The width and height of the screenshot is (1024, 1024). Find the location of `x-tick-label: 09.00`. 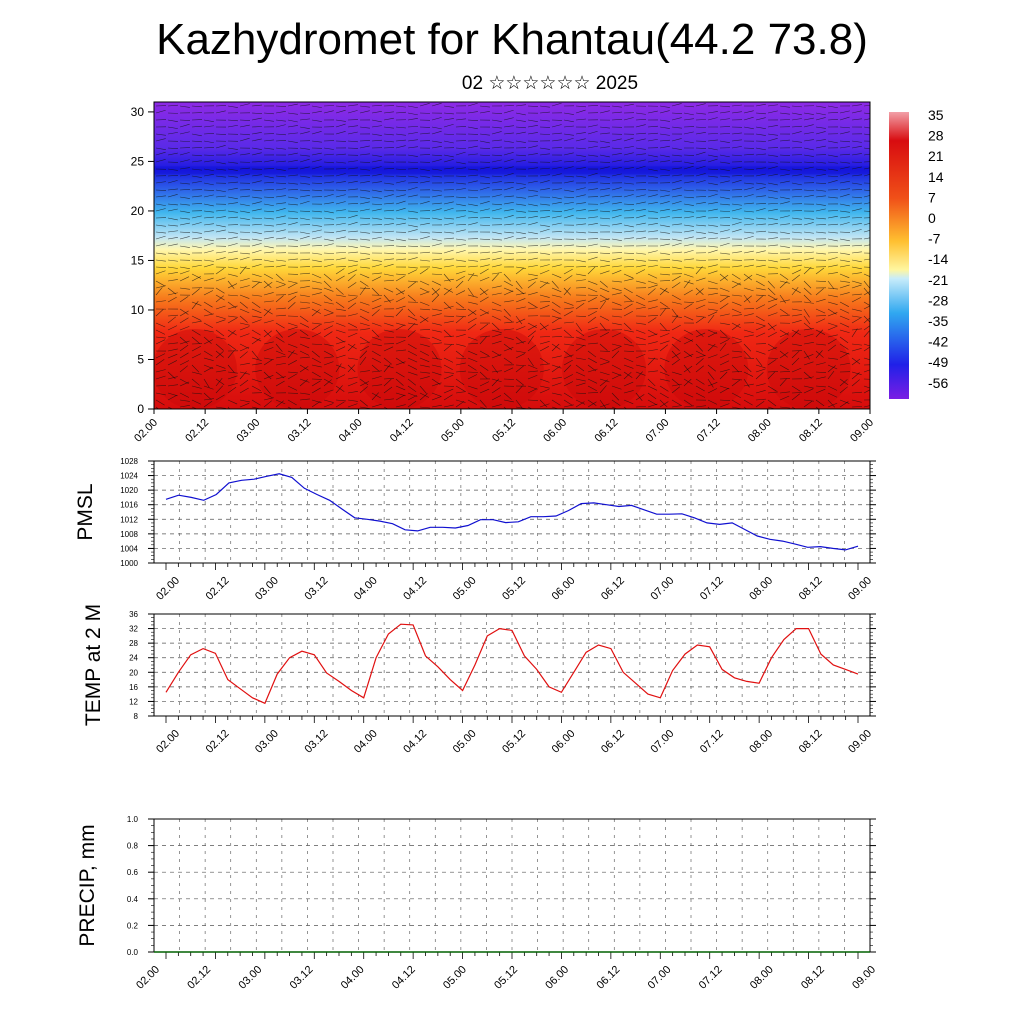

x-tick-label: 09.00 is located at coordinates (860, 742).